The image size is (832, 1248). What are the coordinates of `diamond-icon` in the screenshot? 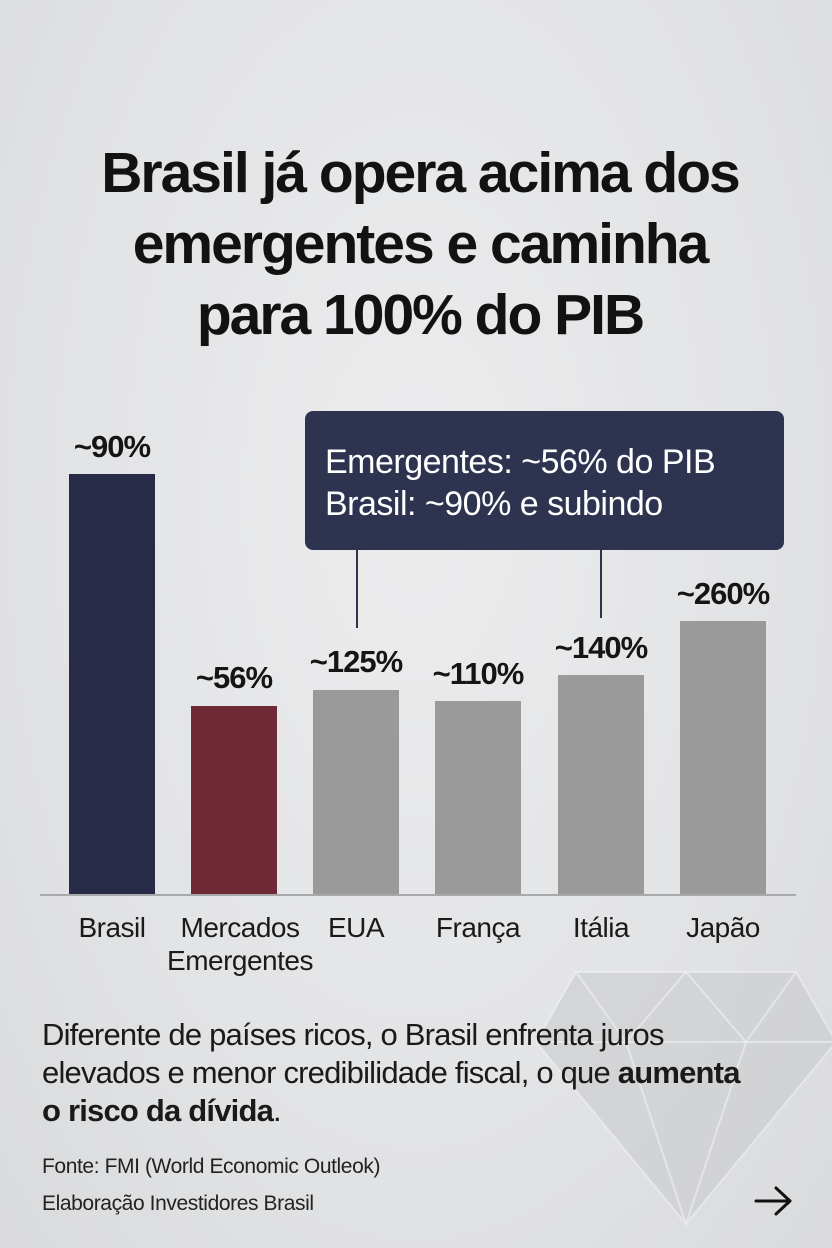 It's located at (684, 1099).